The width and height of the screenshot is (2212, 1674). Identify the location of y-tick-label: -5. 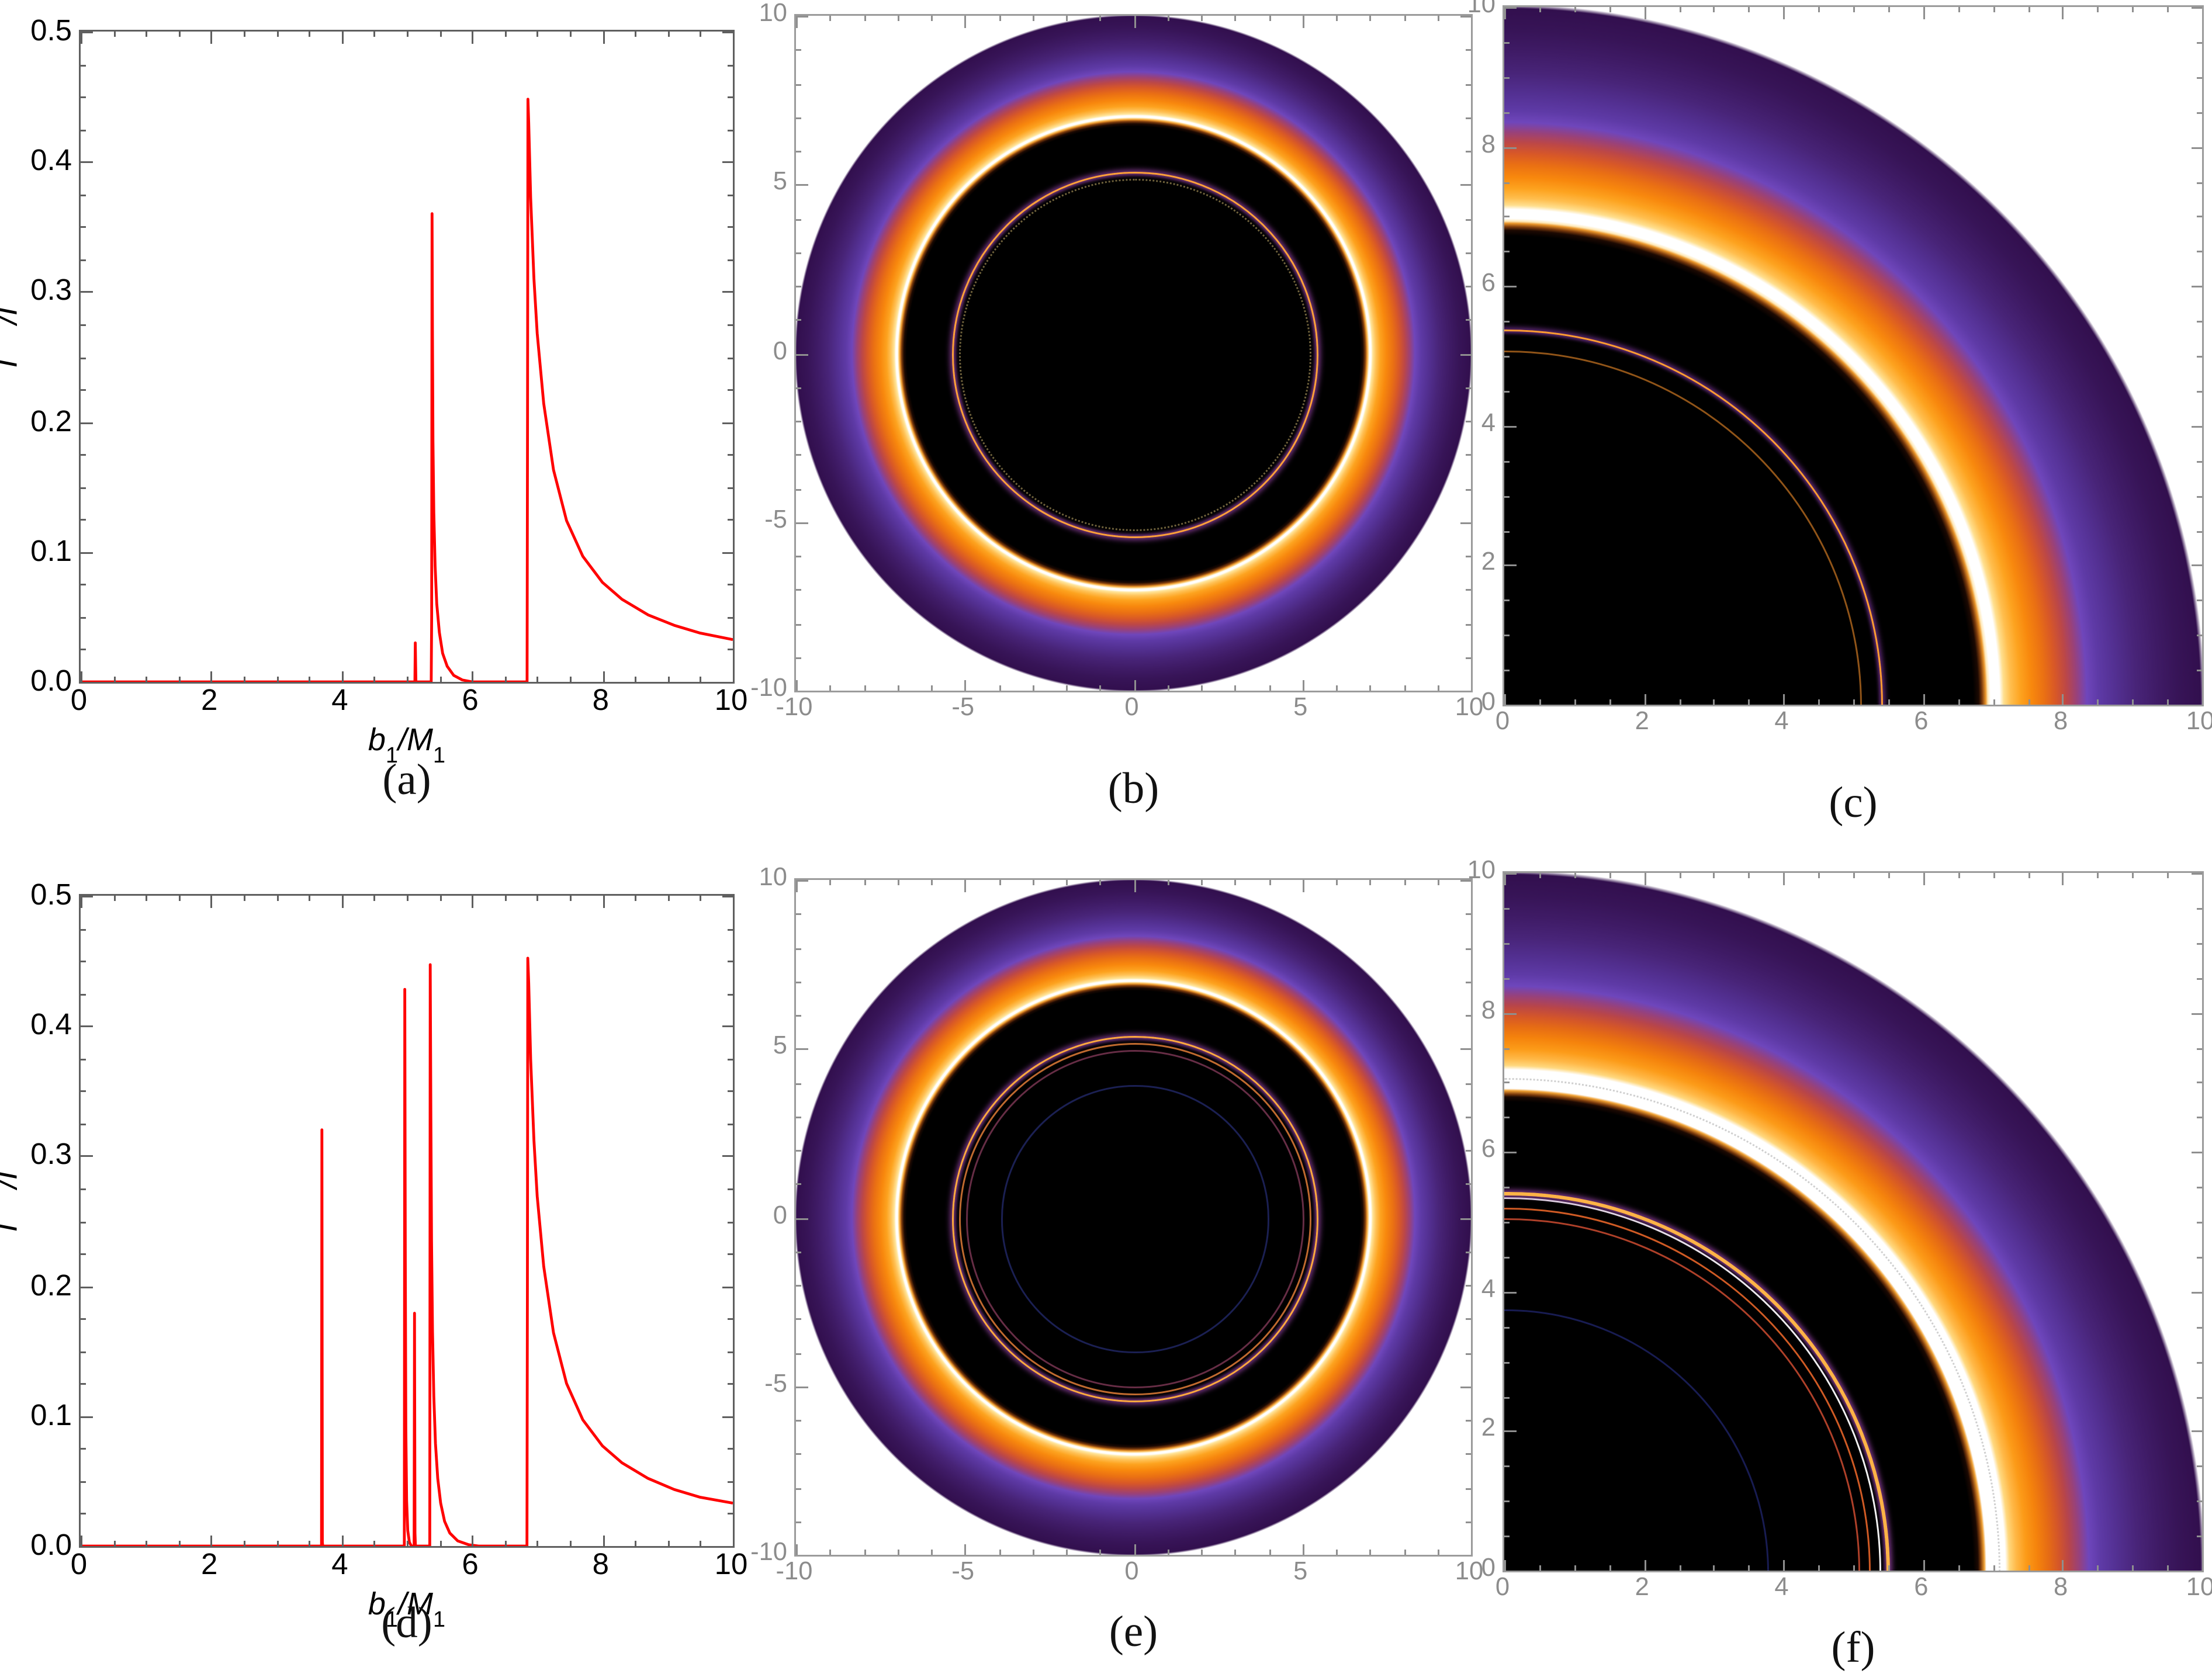
(775, 520).